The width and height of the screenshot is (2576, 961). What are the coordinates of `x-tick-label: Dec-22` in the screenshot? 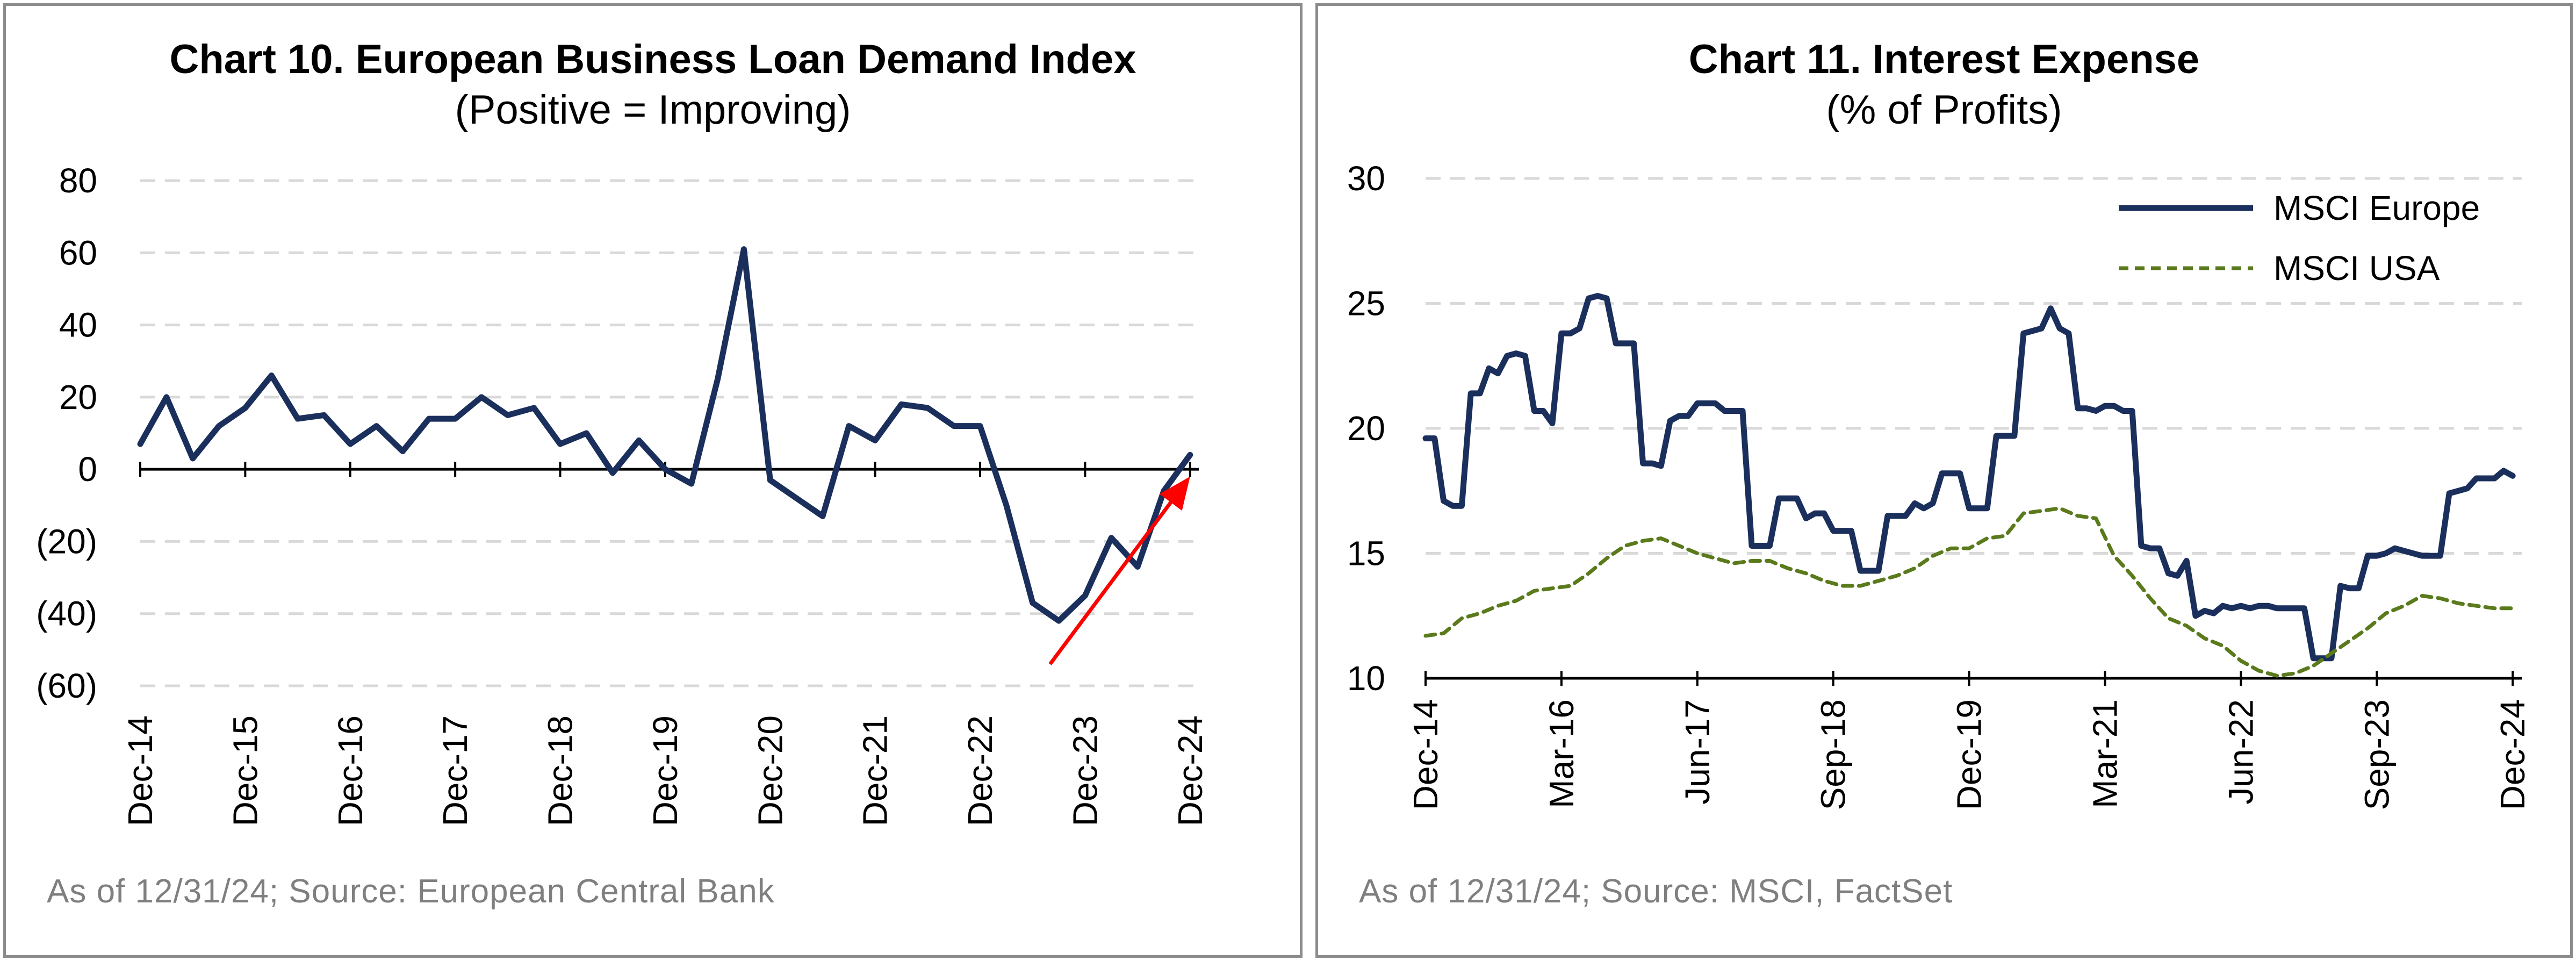 It's located at (980, 770).